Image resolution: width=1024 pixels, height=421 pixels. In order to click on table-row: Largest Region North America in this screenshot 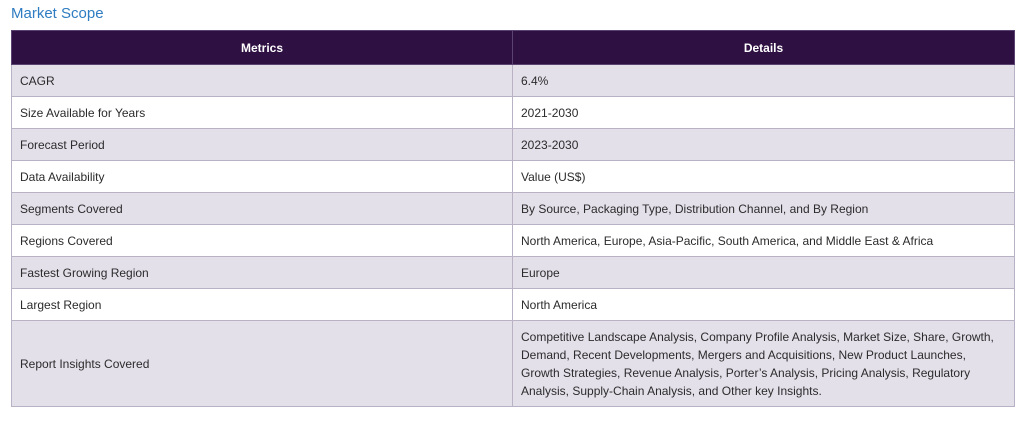, I will do `click(513, 304)`.